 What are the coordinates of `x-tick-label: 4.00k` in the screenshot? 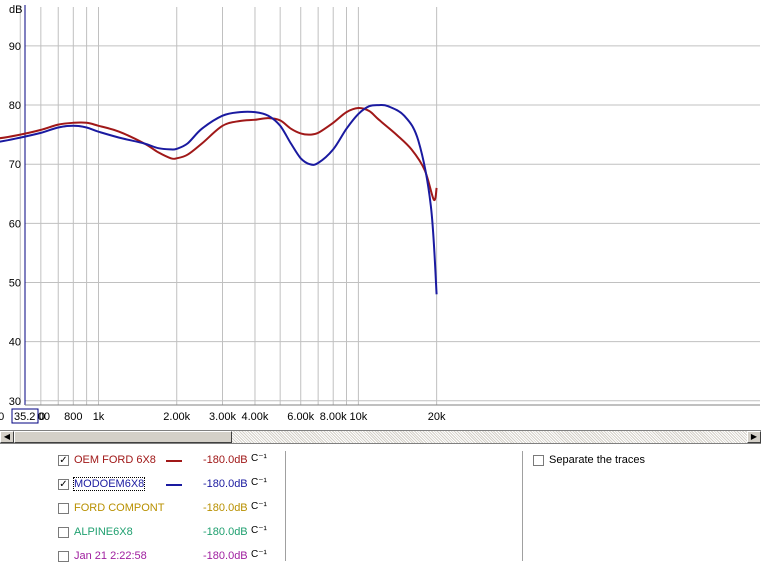 It's located at (255, 417).